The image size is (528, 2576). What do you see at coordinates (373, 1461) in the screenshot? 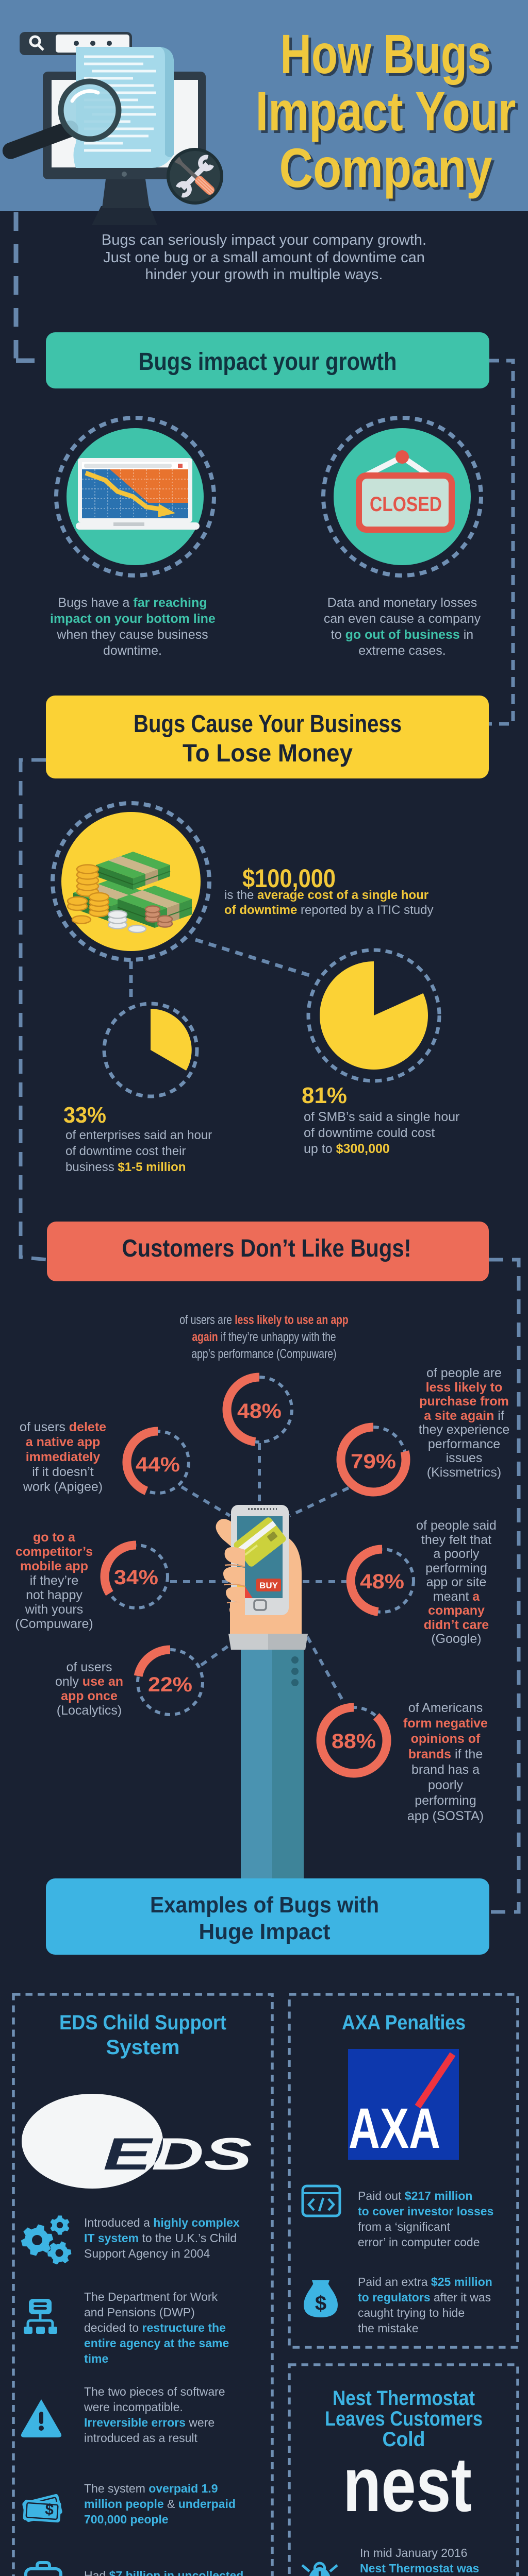
I see `svg-text: 79%` at bounding box center [373, 1461].